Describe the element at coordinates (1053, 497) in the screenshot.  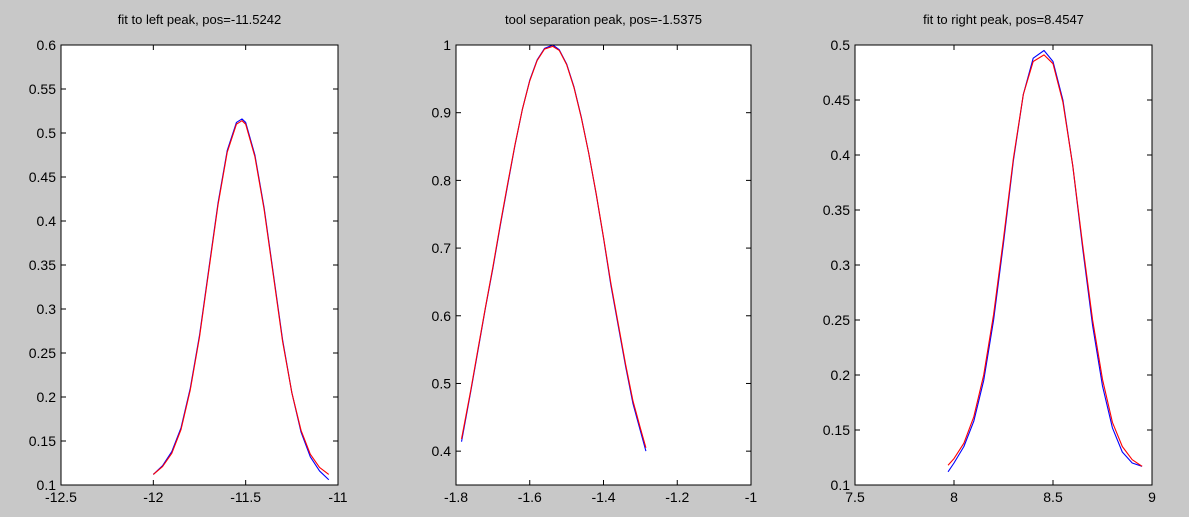
I see `x-tick-label: 8.5` at that location.